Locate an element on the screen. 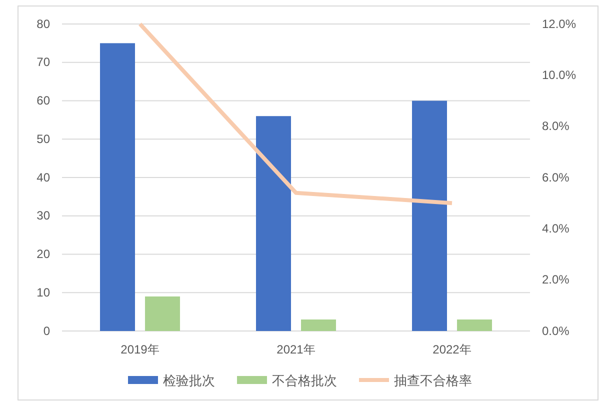  legend-label: 抽查不合格率 is located at coordinates (433, 381).